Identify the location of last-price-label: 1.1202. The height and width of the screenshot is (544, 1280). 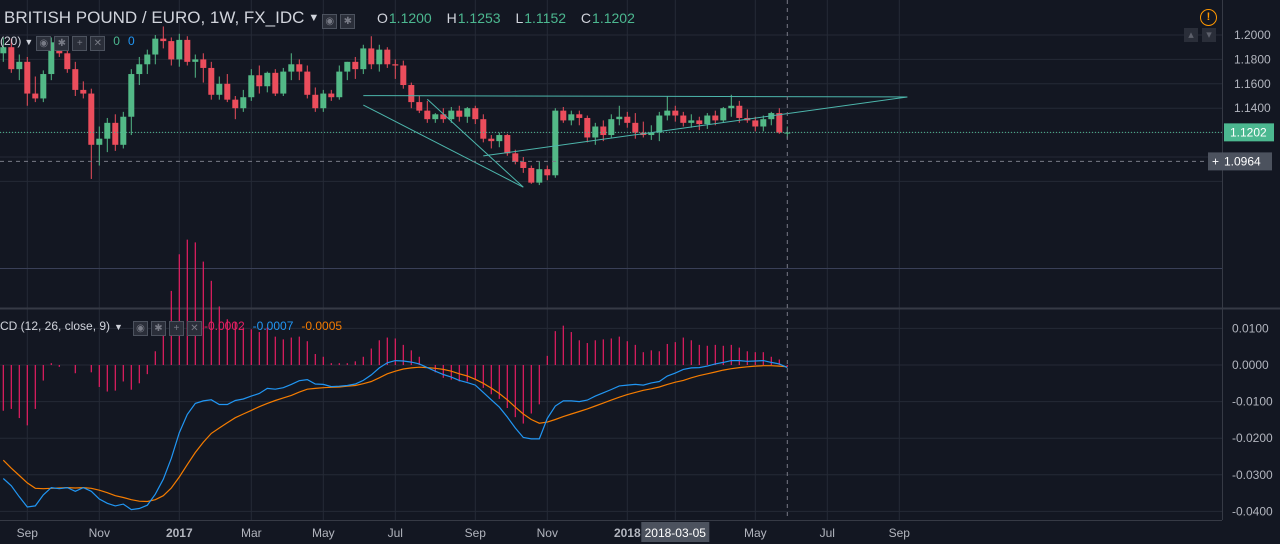
(1248, 132).